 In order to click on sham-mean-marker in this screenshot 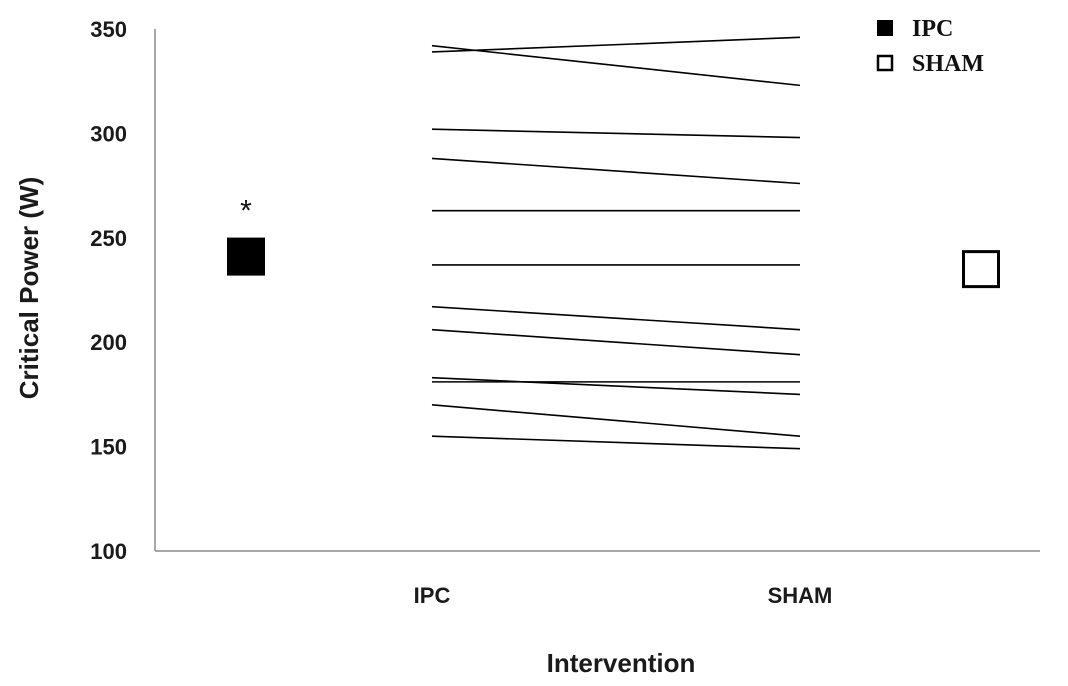, I will do `click(981, 269)`.